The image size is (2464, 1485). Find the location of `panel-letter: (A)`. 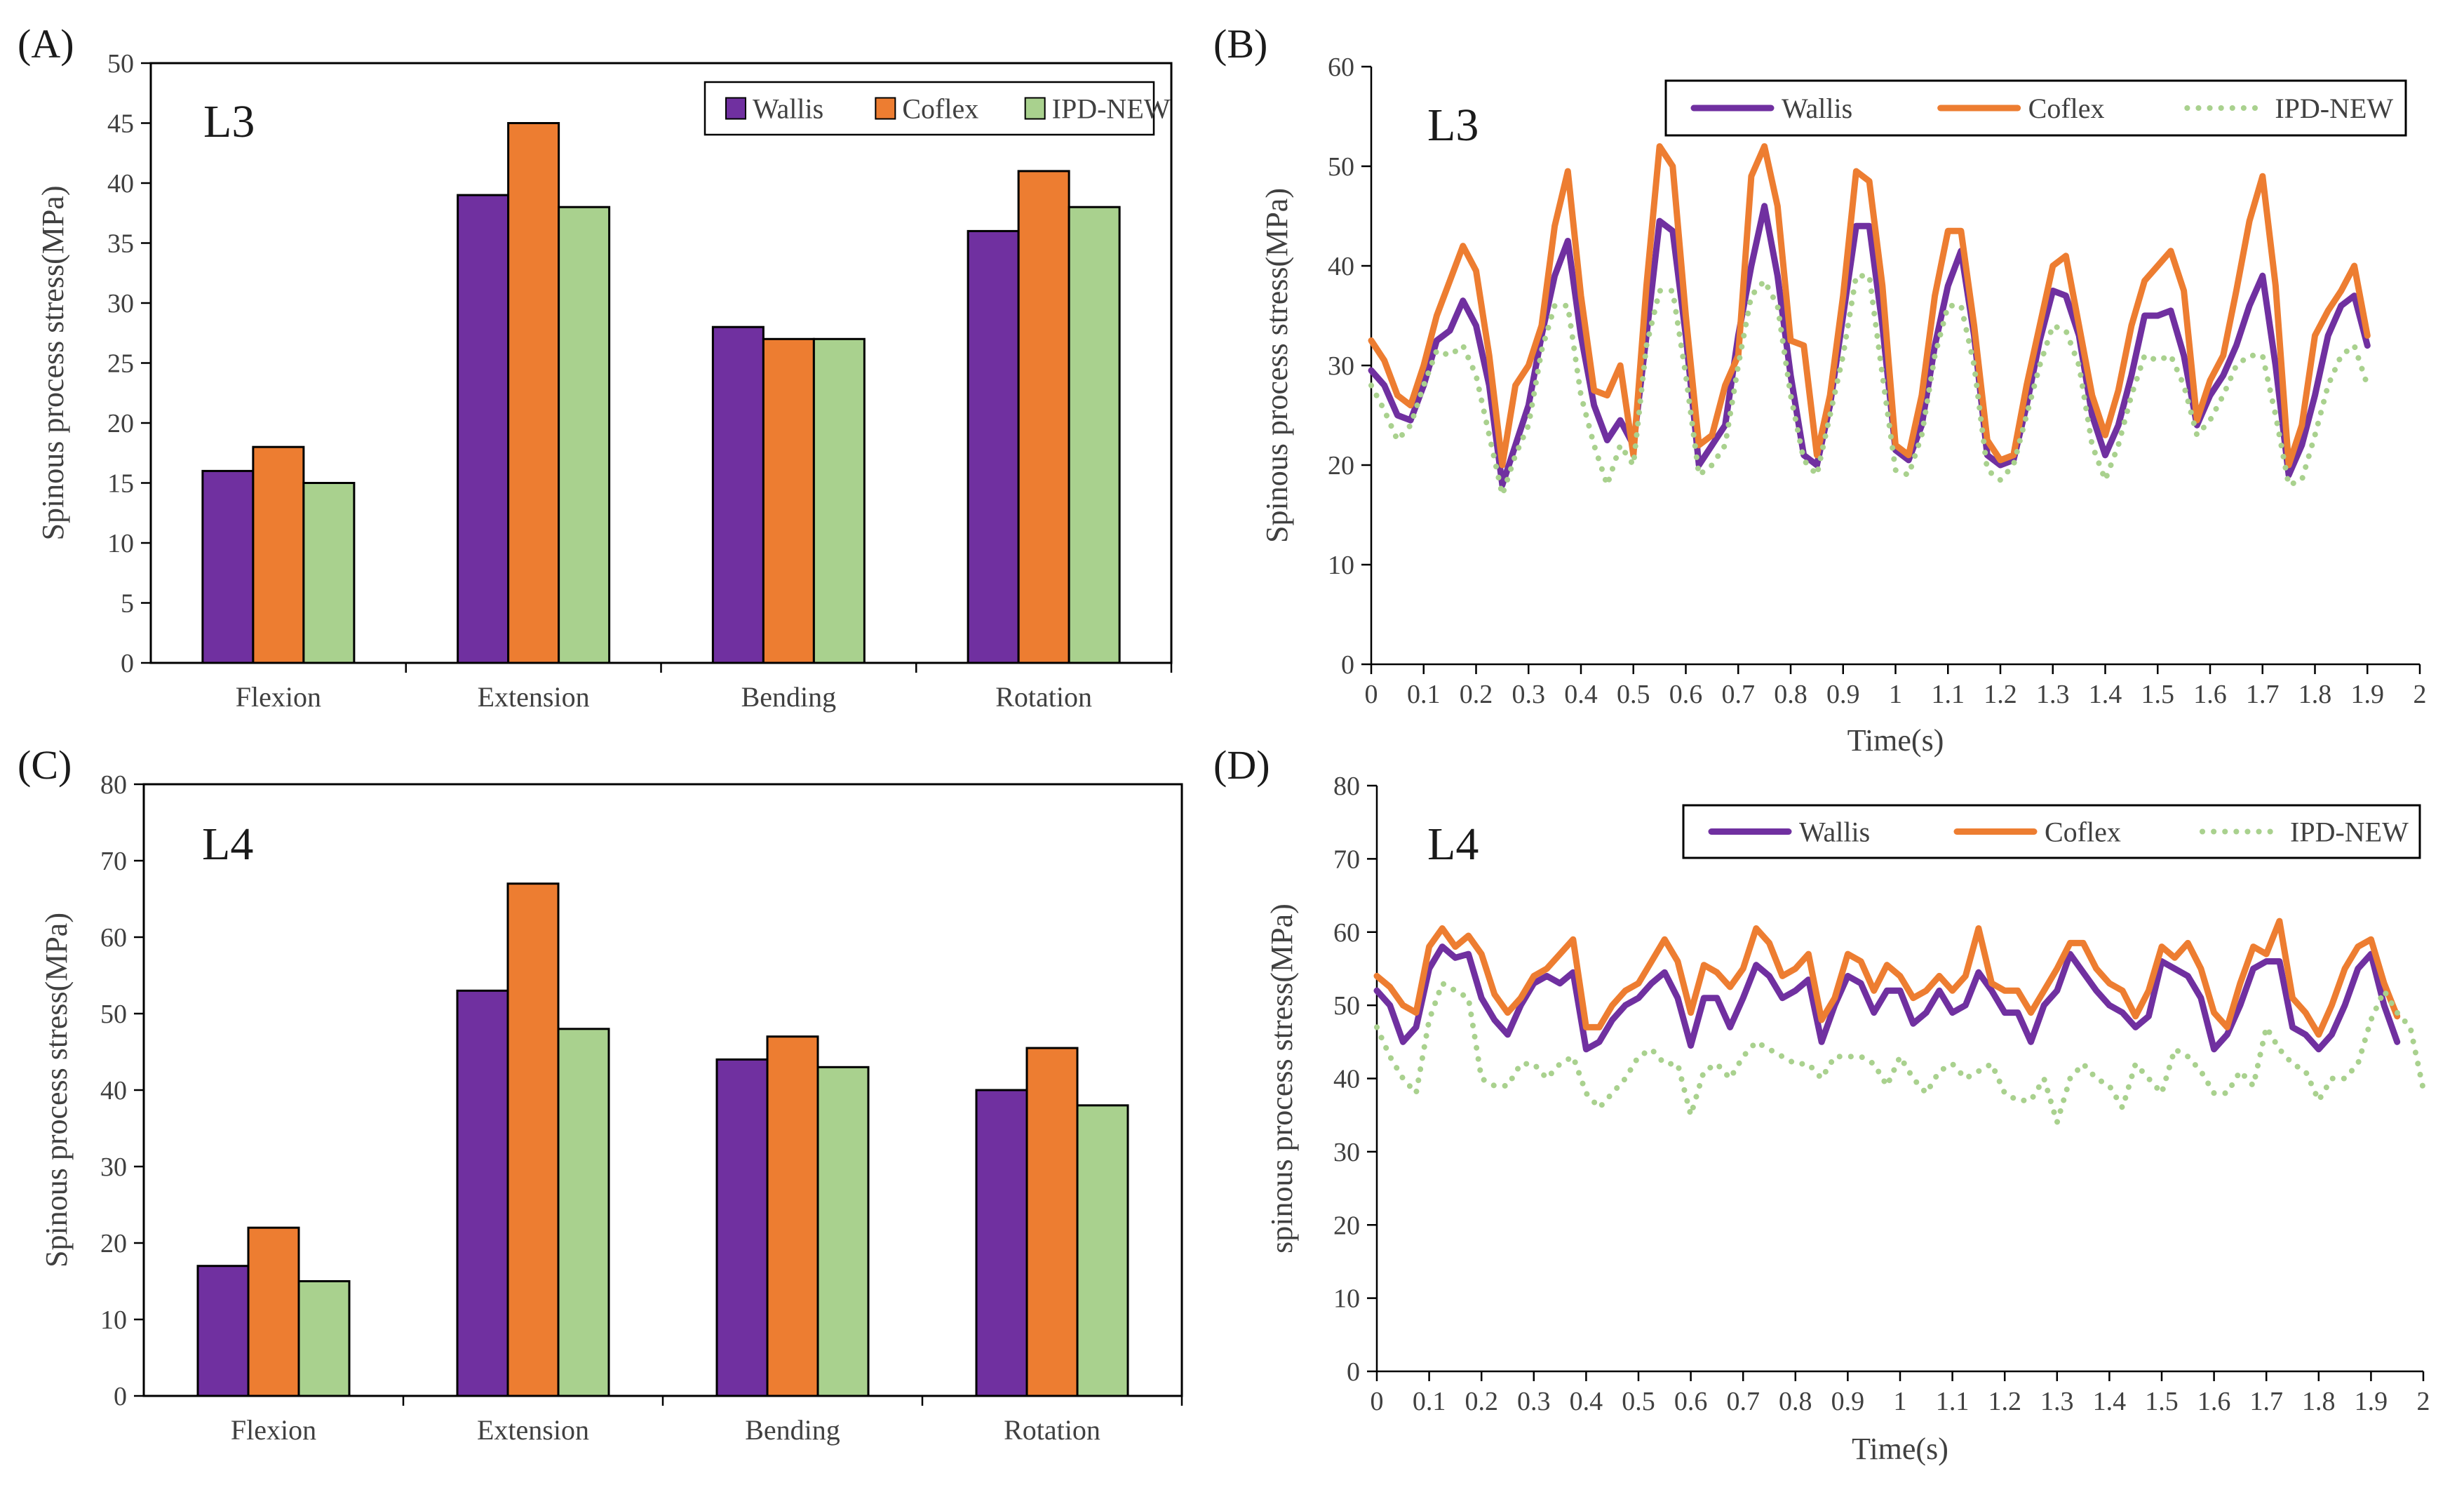

panel-letter: (A) is located at coordinates (46, 44).